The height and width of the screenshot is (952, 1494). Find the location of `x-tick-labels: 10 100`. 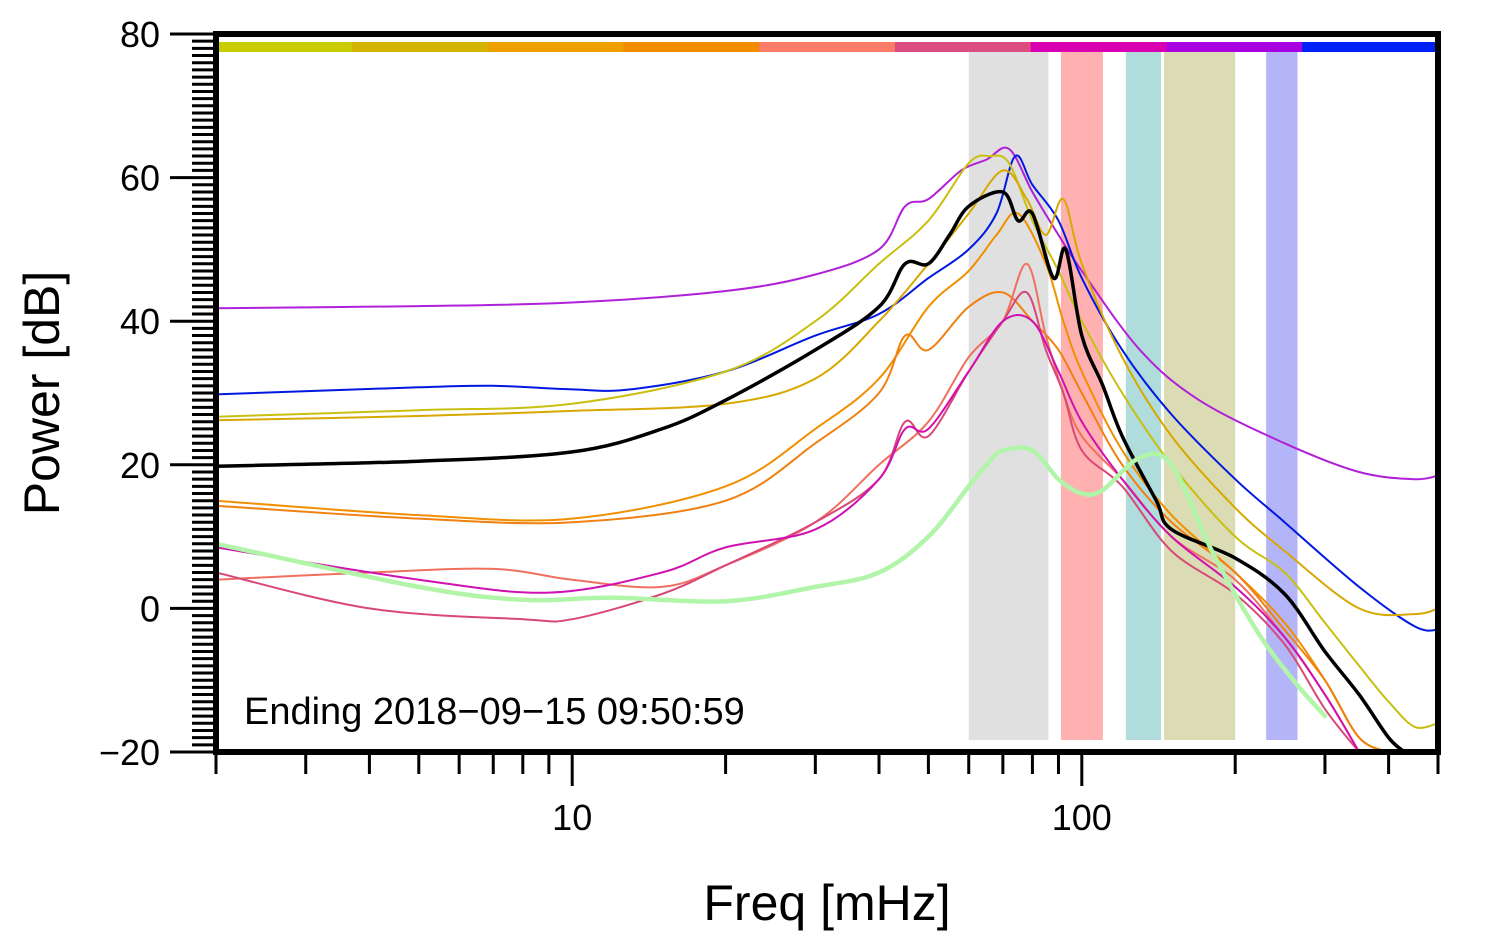

x-tick-labels: 10 100 is located at coordinates (832, 817).